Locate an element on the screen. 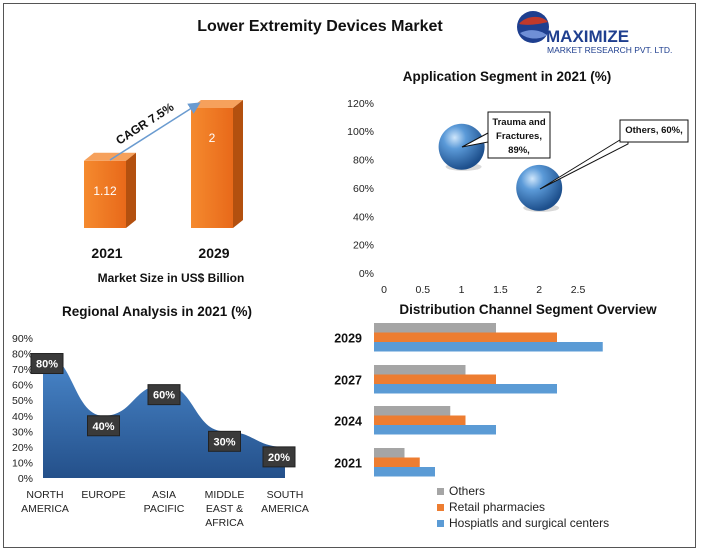  legend-label: Retail pharmacies is located at coordinates (497, 507).